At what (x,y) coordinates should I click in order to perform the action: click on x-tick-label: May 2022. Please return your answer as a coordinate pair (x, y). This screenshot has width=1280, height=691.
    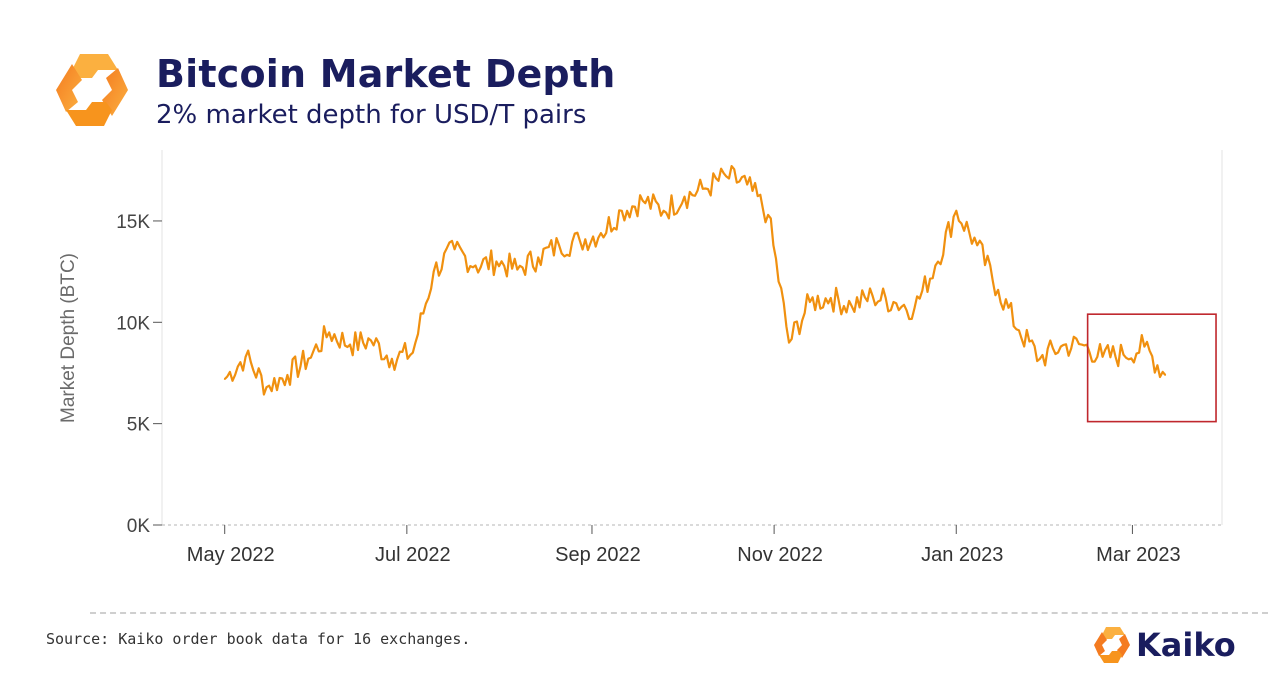
    Looking at the image, I should click on (231, 555).